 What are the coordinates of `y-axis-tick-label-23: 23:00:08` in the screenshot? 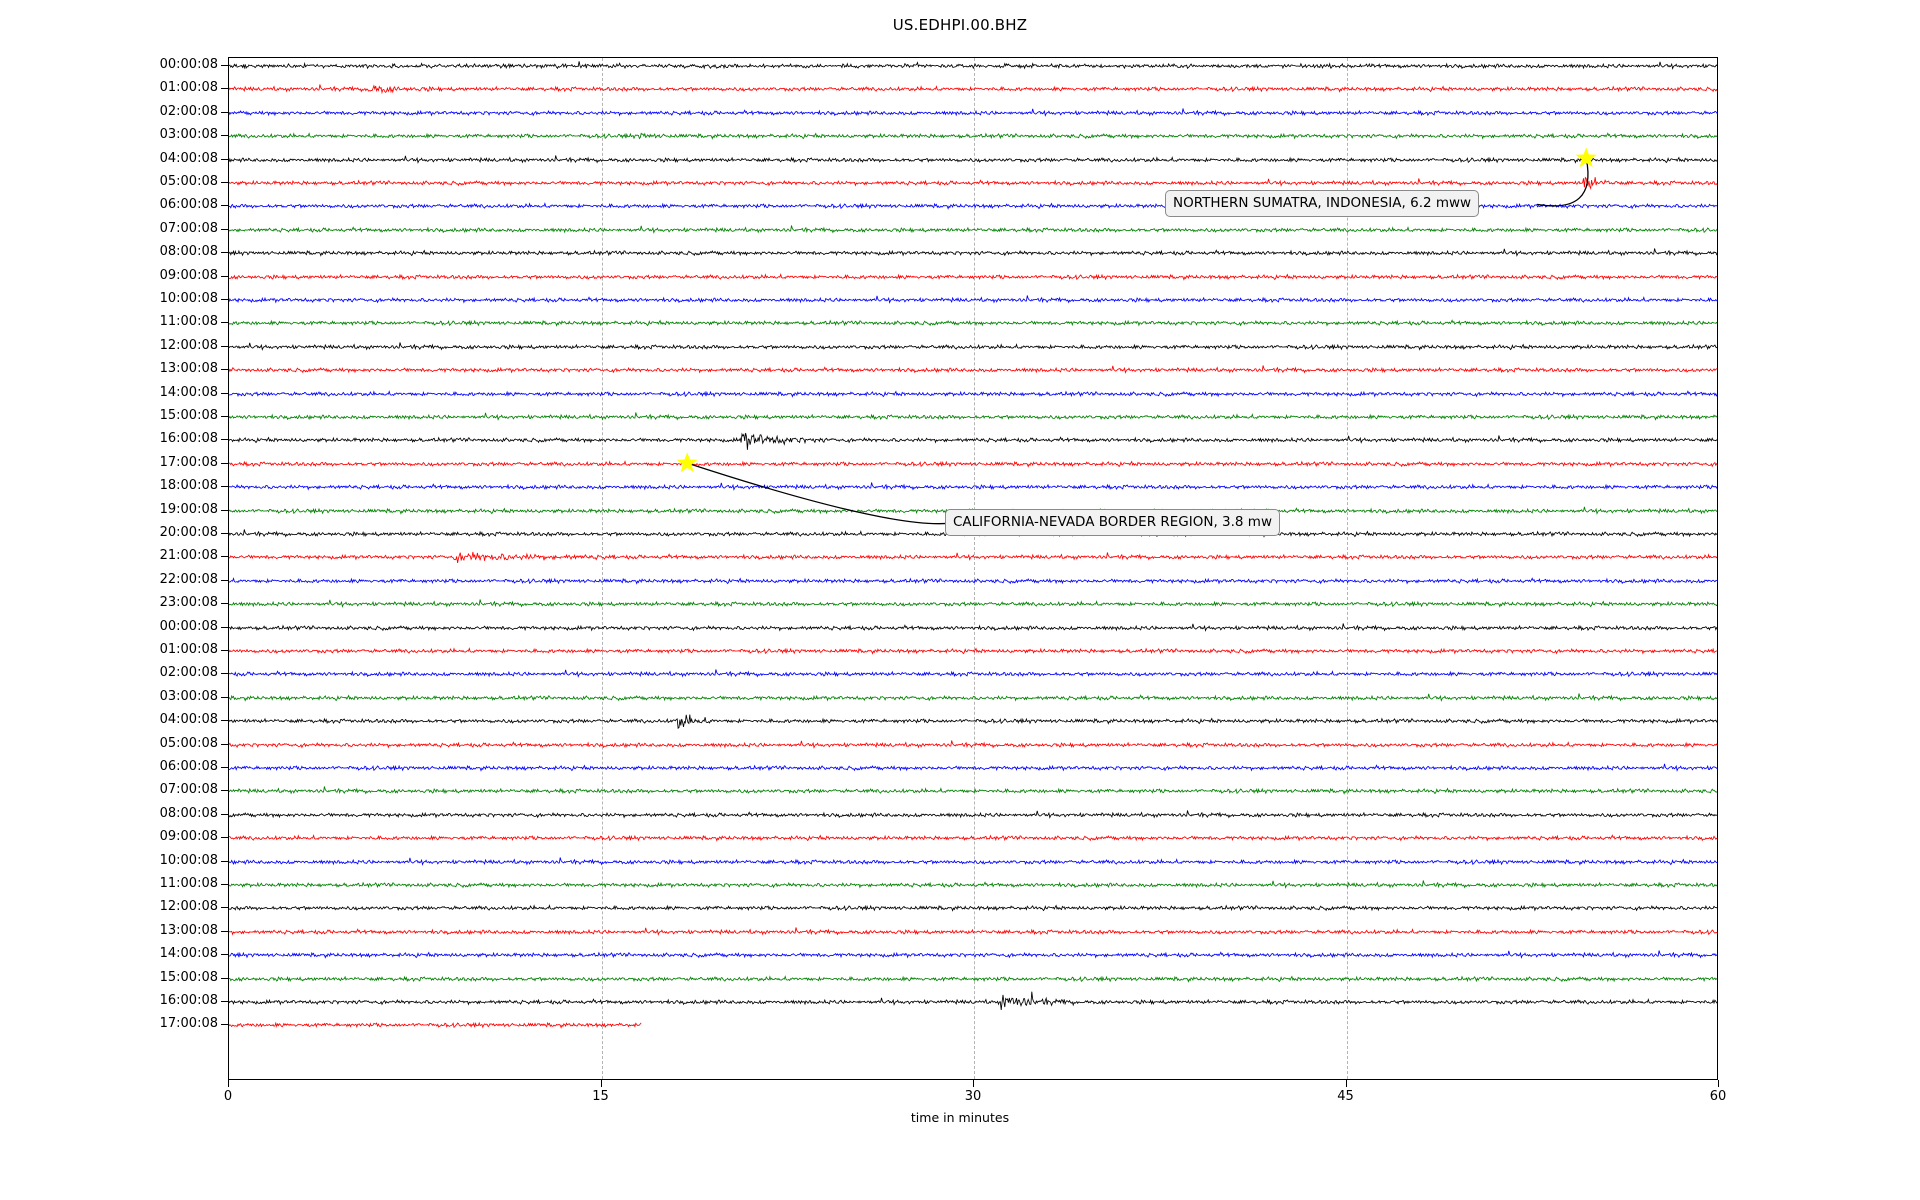 It's located at (188, 603).